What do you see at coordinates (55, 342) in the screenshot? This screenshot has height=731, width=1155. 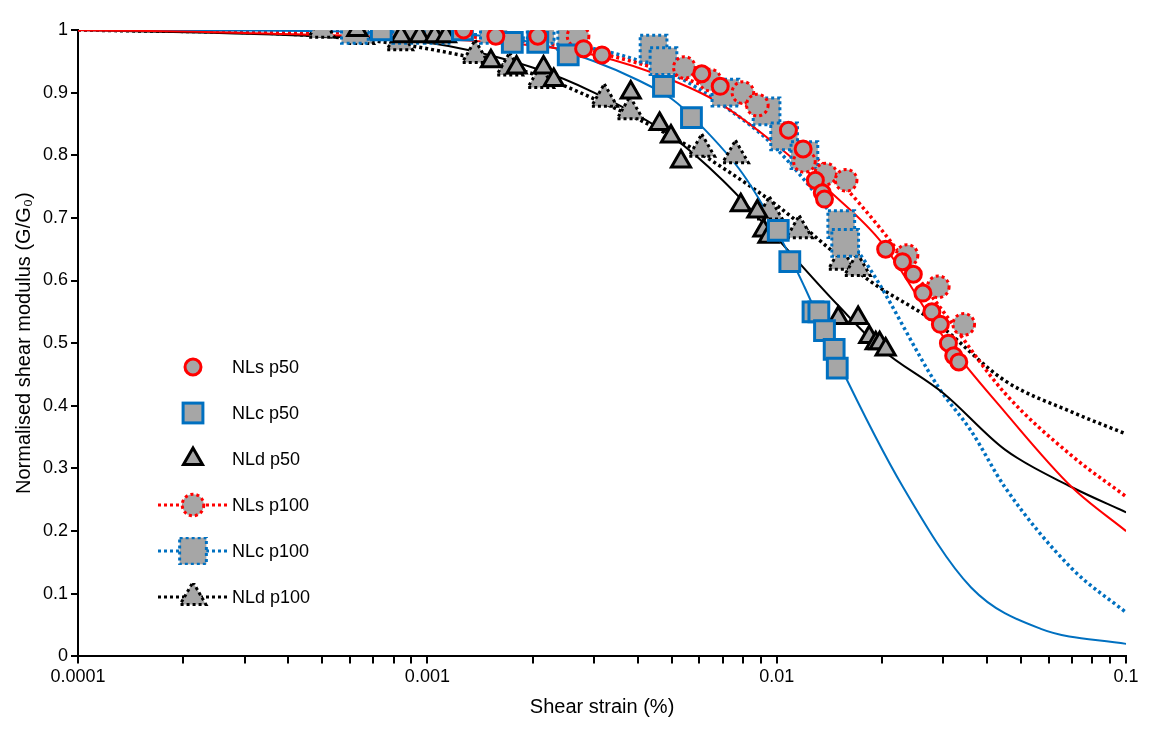 I see `y-tick-label: 0.5` at bounding box center [55, 342].